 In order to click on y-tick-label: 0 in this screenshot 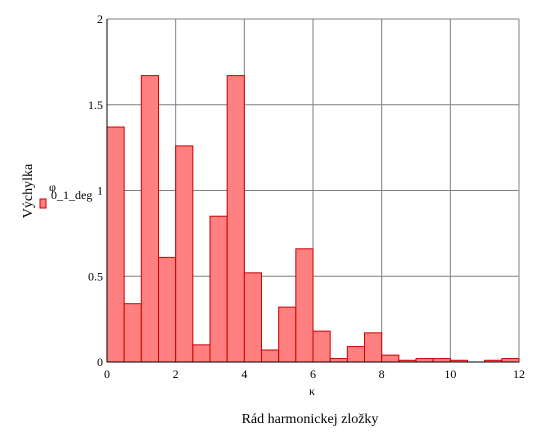, I will do `click(100, 362)`.